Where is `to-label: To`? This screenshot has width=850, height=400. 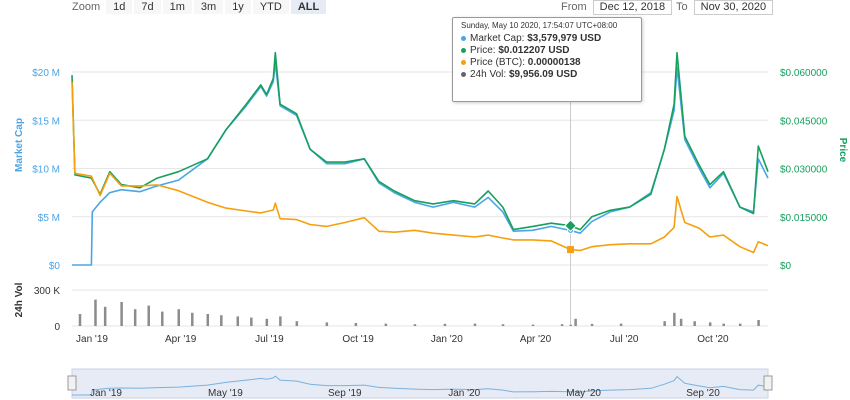 to-label: To is located at coordinates (682, 7).